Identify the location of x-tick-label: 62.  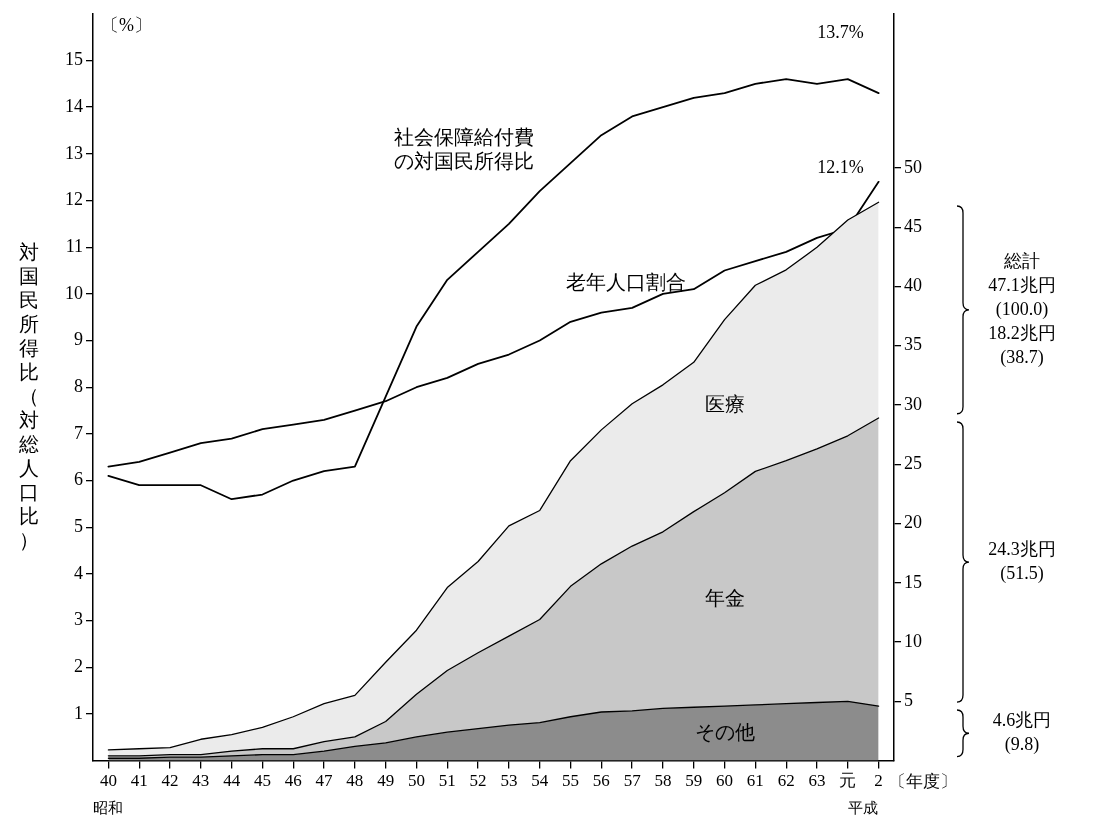
(786, 781).